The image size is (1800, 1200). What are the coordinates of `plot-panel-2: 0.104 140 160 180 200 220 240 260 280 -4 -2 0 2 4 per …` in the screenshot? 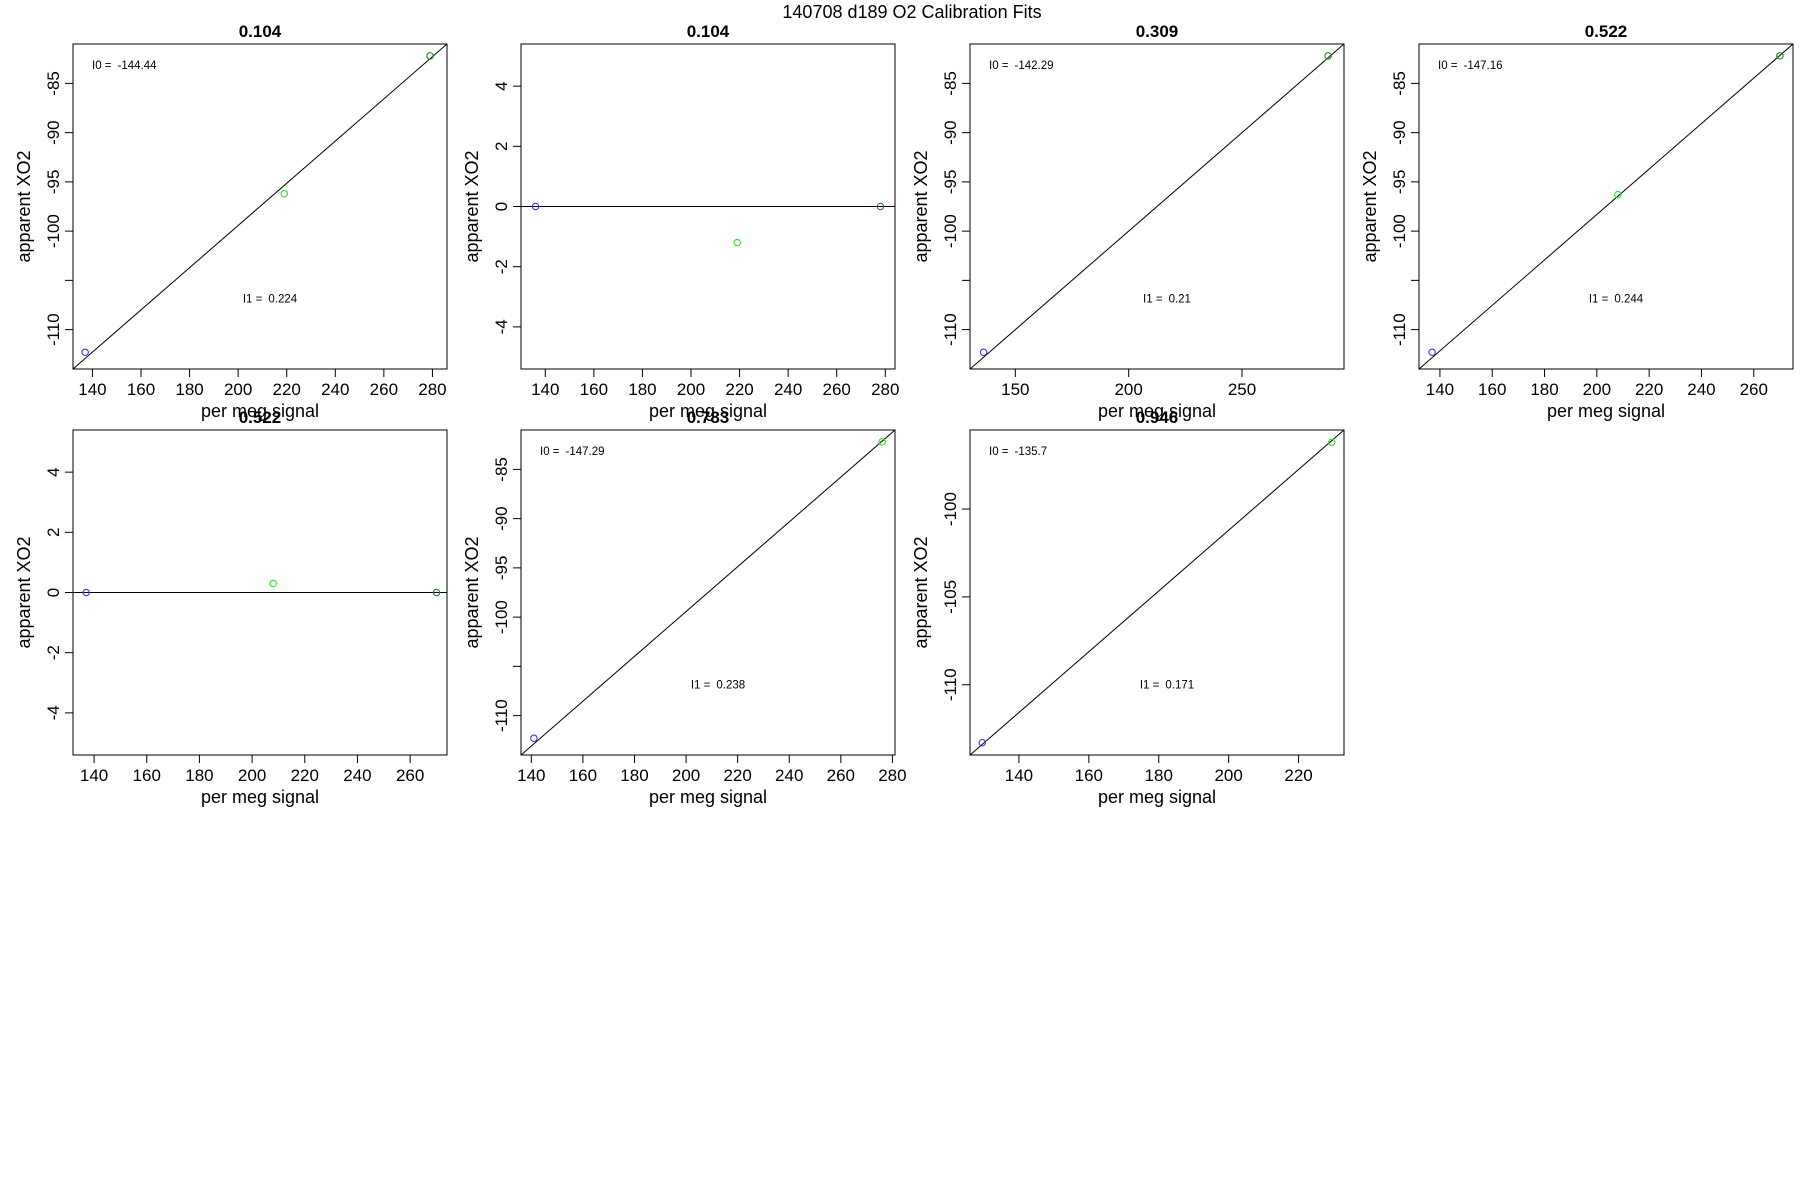 It's located at (680, 221).